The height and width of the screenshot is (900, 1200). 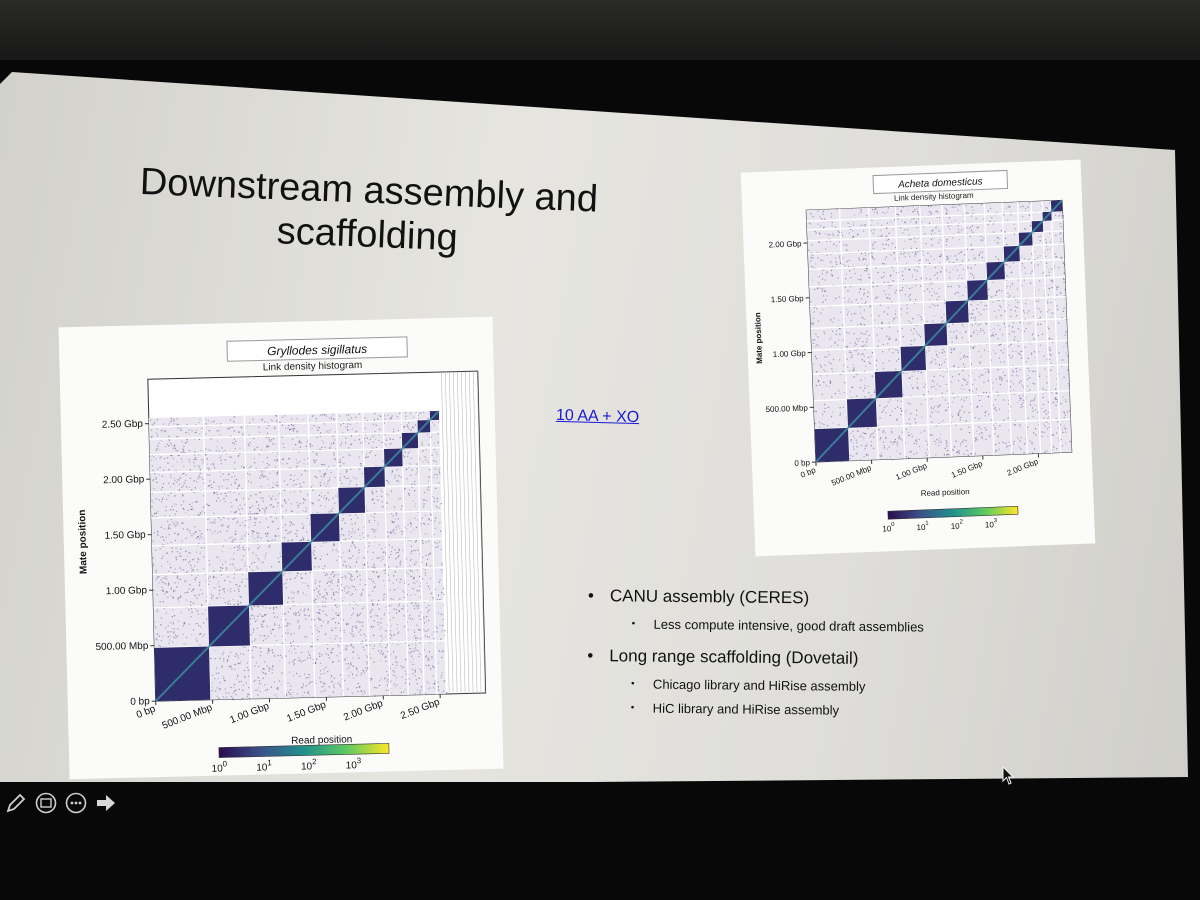 I want to click on chart-title: Gryllodes sigillatus, so click(x=317, y=350).